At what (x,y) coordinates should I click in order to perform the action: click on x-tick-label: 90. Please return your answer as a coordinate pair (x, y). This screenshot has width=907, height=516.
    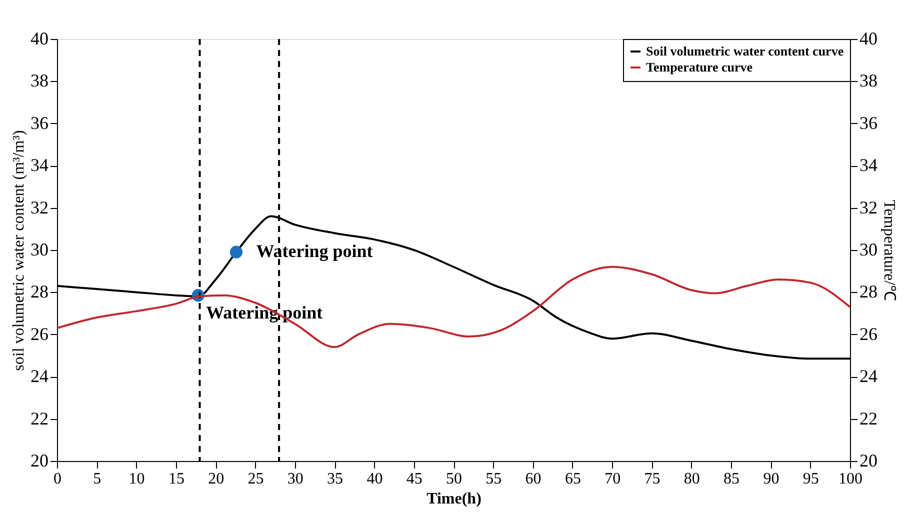
    Looking at the image, I should click on (771, 479).